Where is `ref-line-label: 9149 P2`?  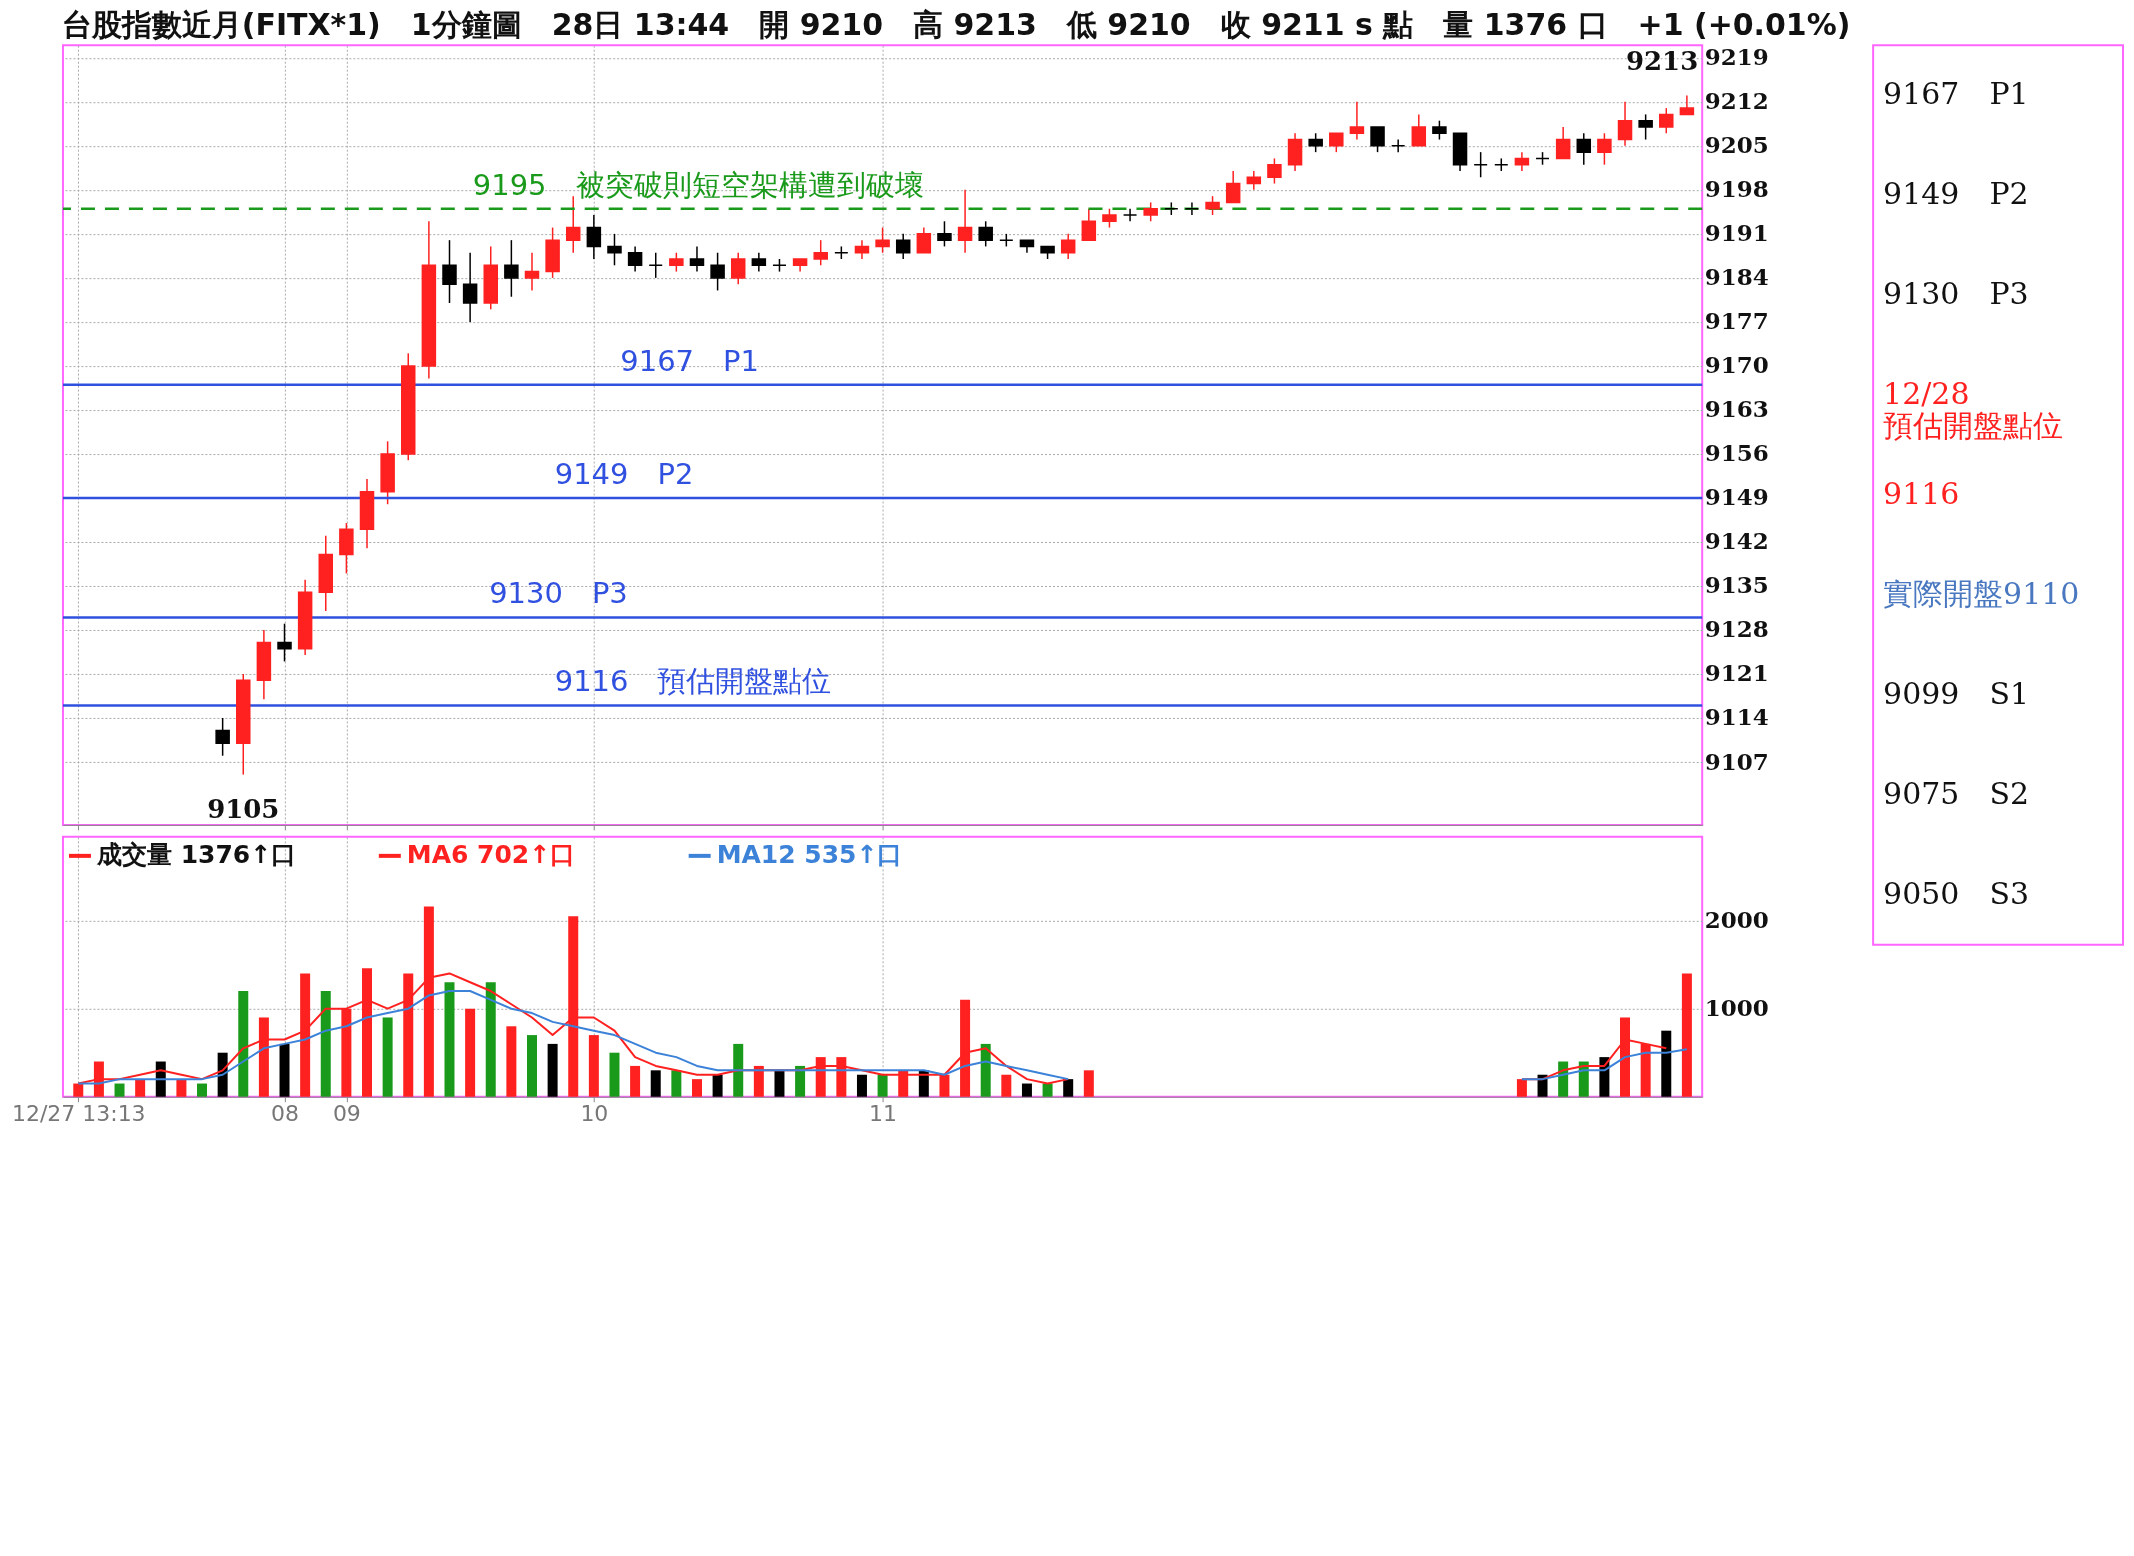
ref-line-label: 9149 P2 is located at coordinates (624, 473).